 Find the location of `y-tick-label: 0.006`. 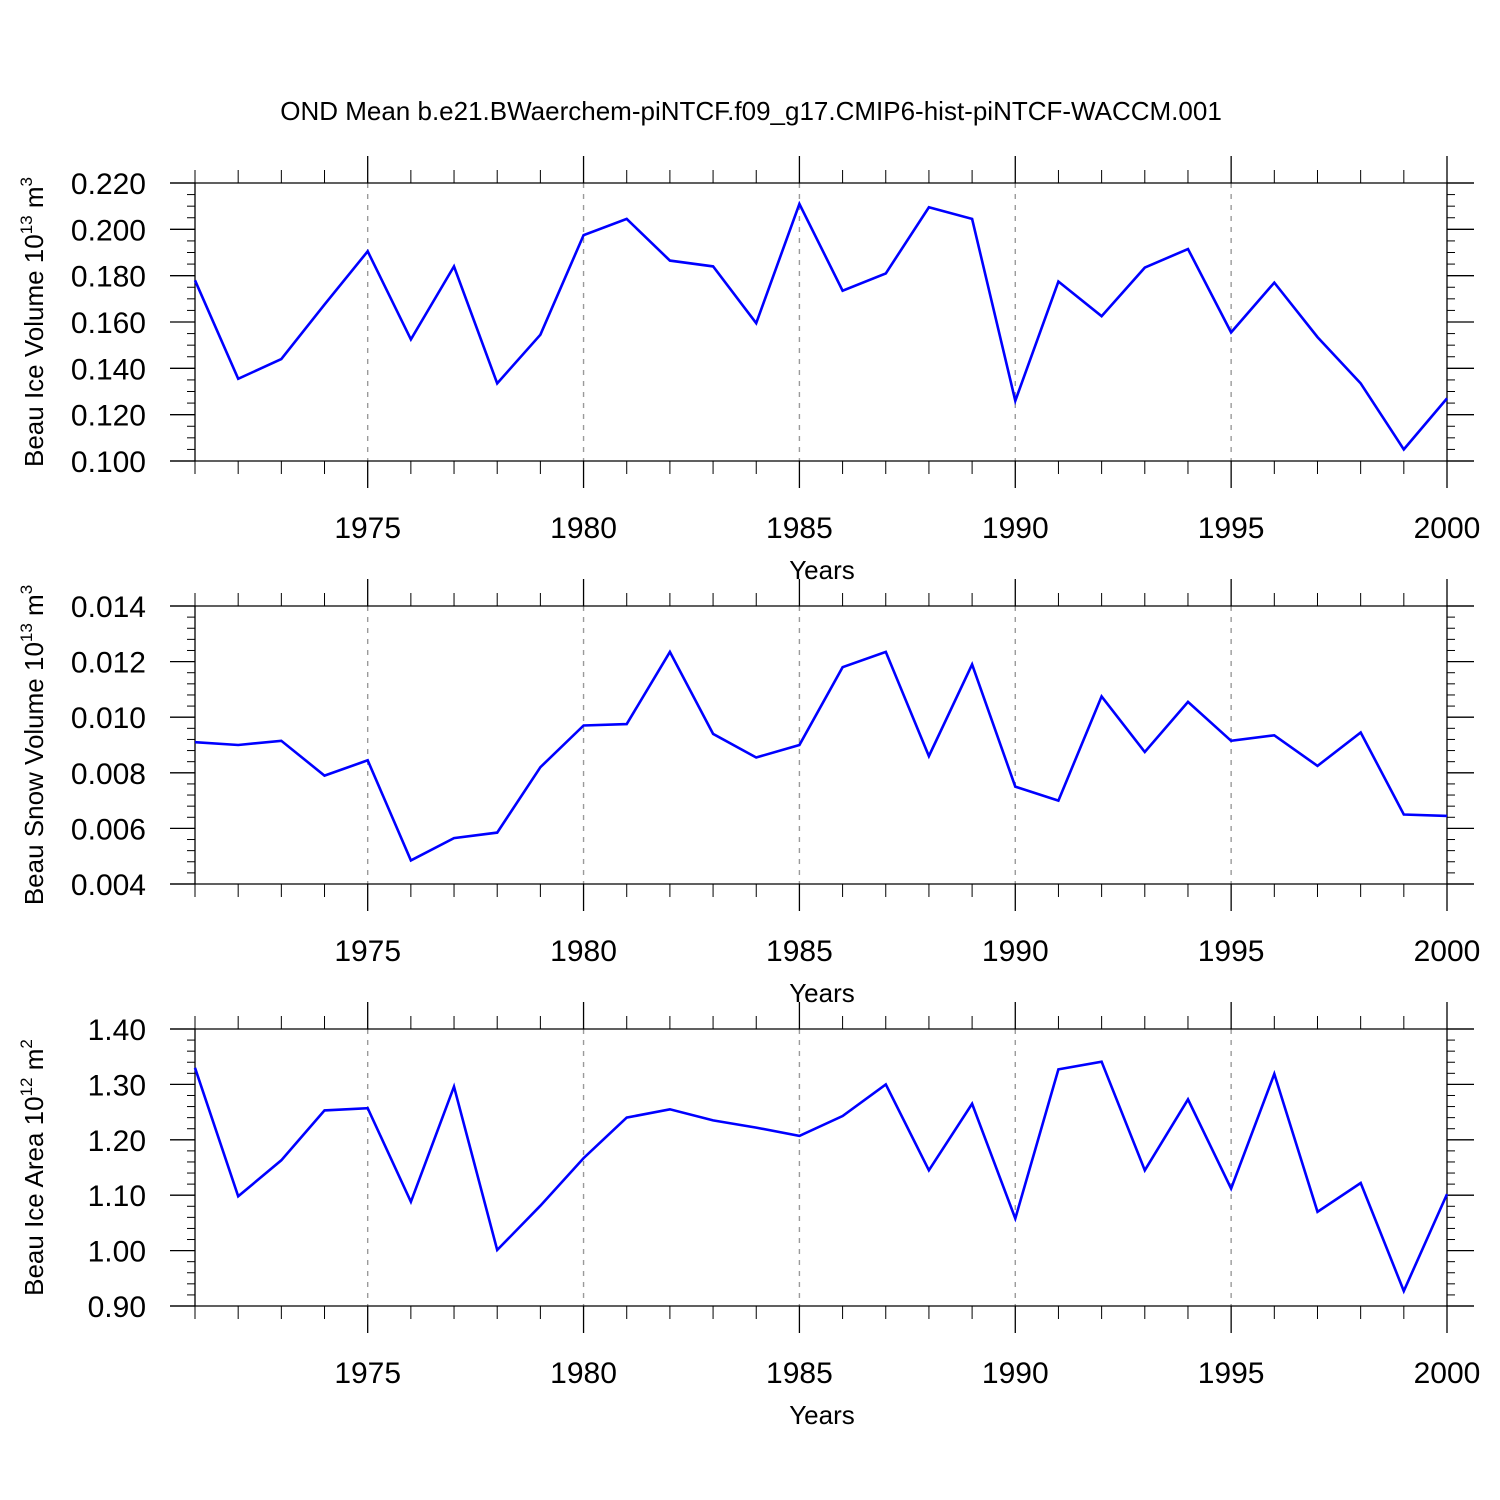

y-tick-label: 0.006 is located at coordinates (108, 829).